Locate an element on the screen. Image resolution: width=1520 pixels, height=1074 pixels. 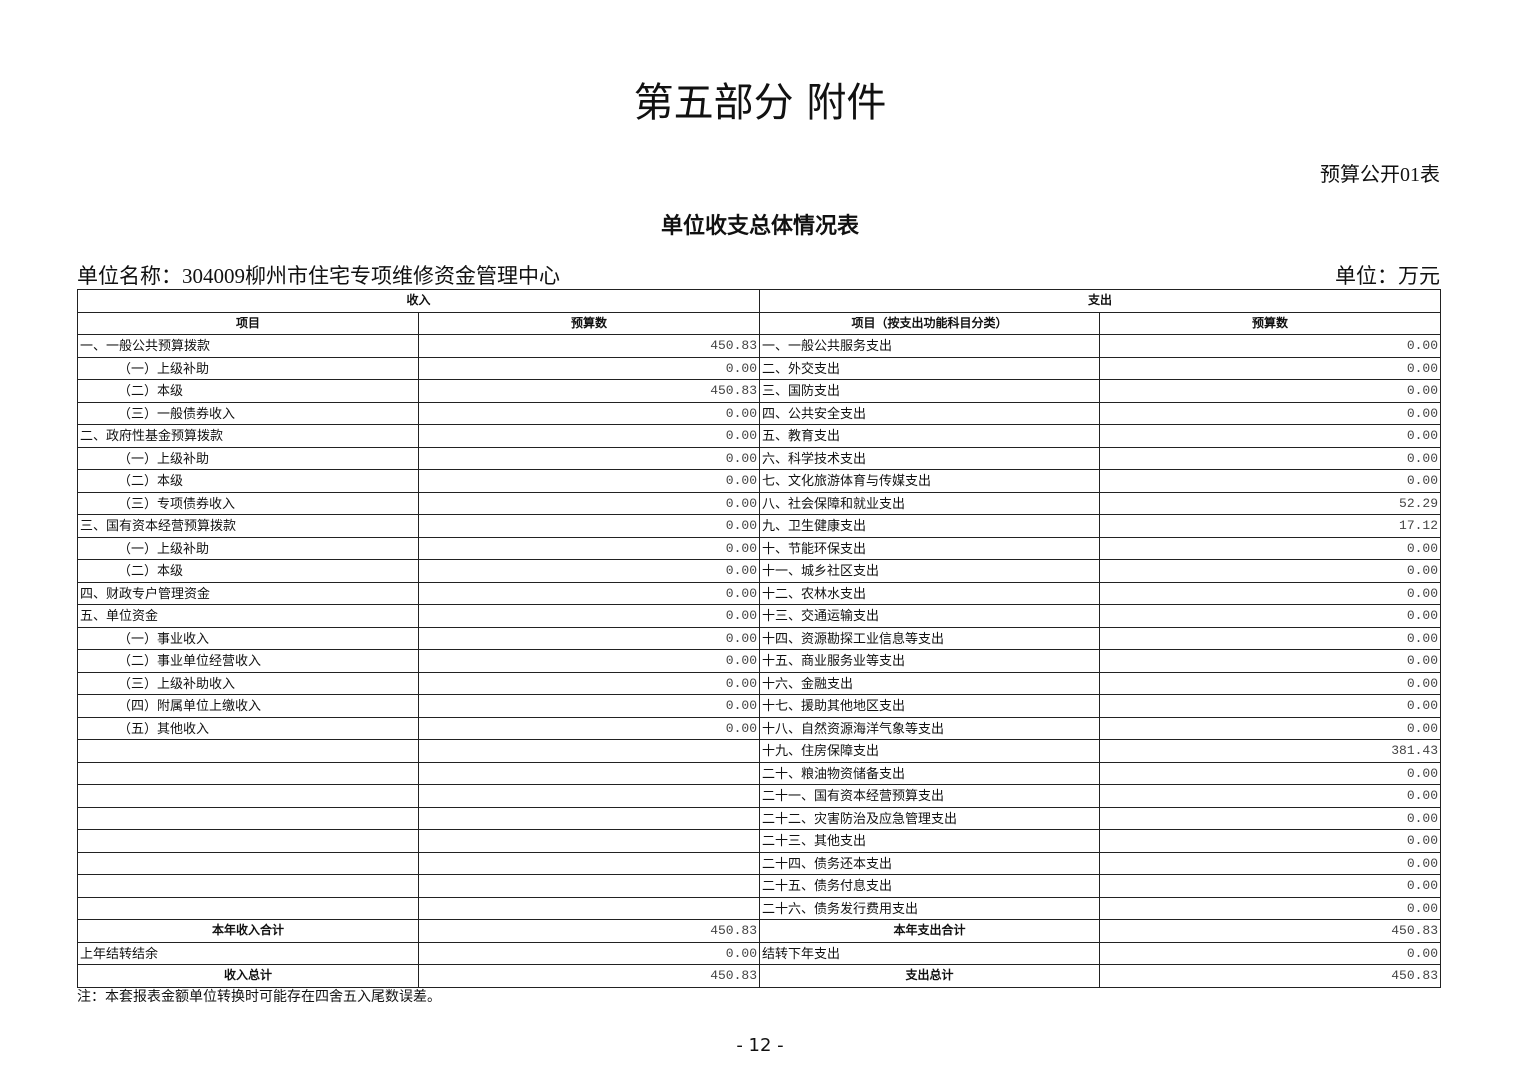
cell: （五）其他收入 is located at coordinates (248, 728).